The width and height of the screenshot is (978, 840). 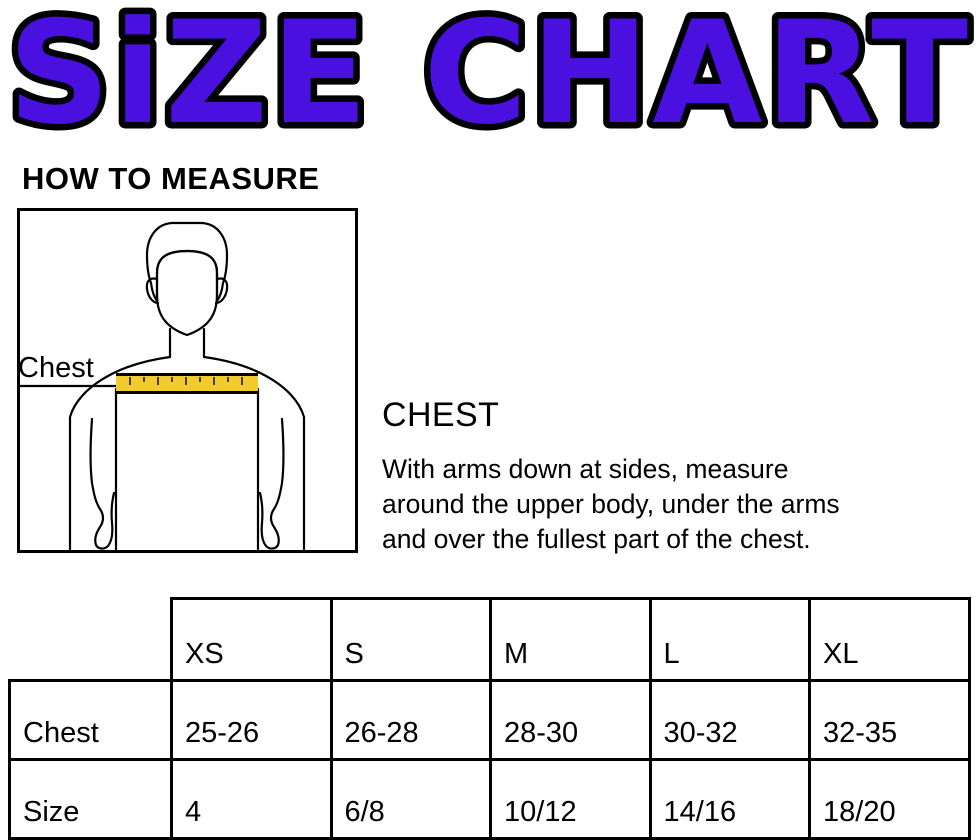 I want to click on measurement-diagram-box, so click(x=187, y=380).